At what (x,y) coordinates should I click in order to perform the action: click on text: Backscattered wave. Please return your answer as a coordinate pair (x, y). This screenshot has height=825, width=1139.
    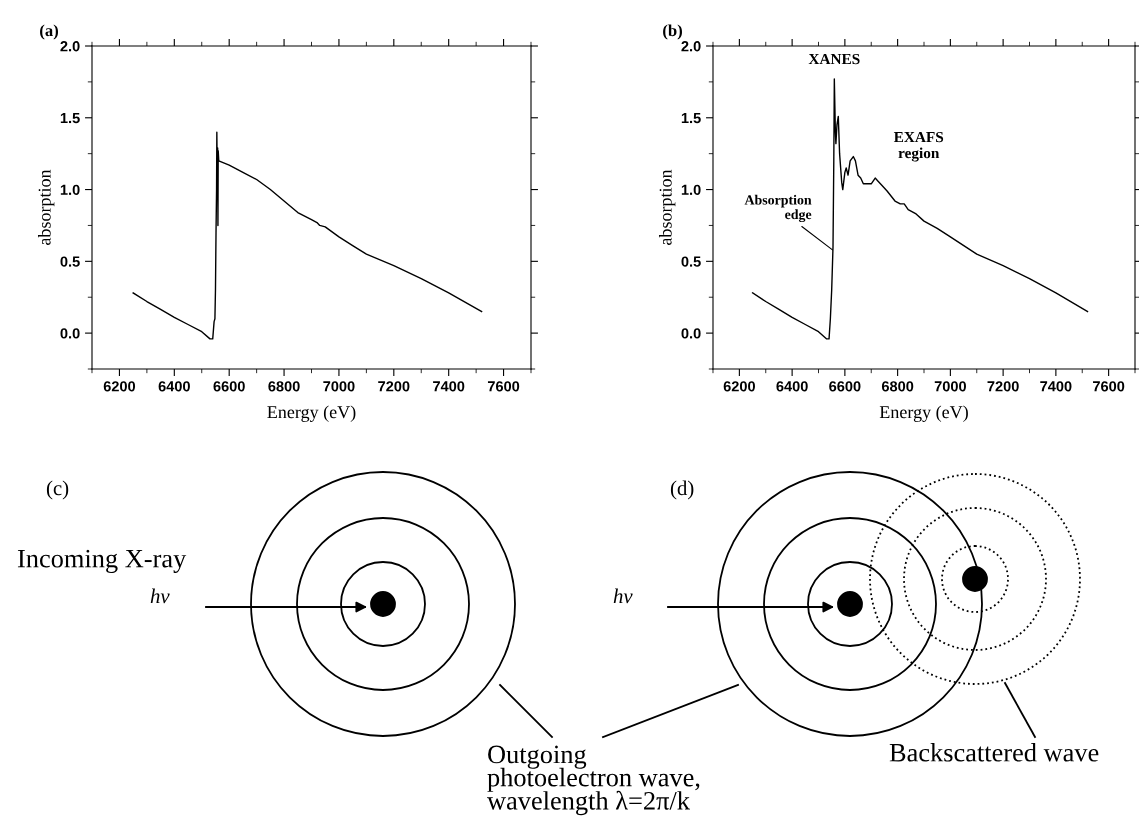
    Looking at the image, I should click on (994, 752).